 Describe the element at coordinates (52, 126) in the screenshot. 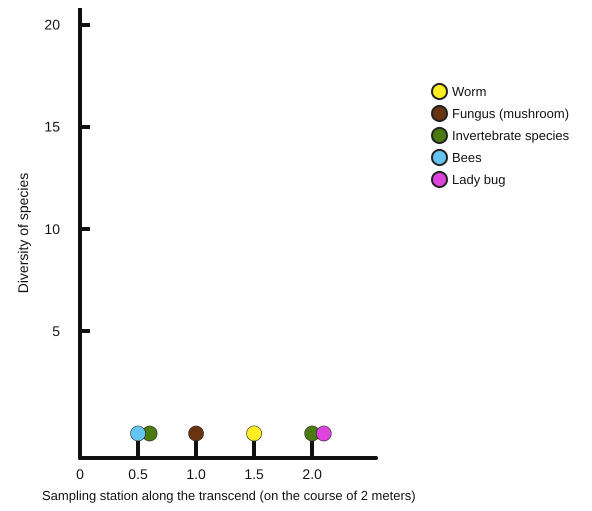

I see `y-tick-label: 15` at that location.